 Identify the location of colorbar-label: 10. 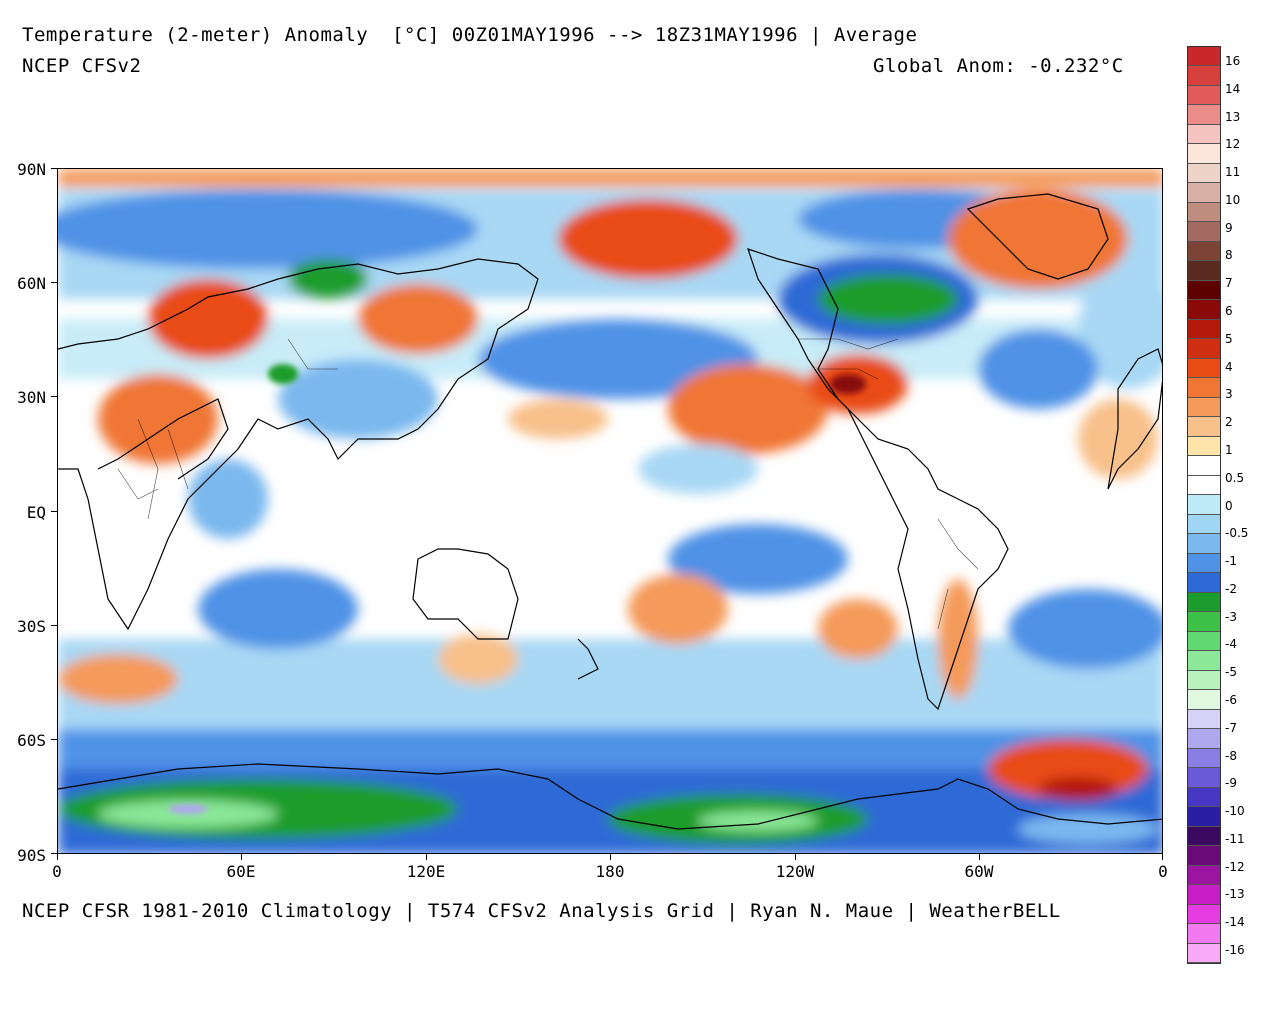
(1233, 199).